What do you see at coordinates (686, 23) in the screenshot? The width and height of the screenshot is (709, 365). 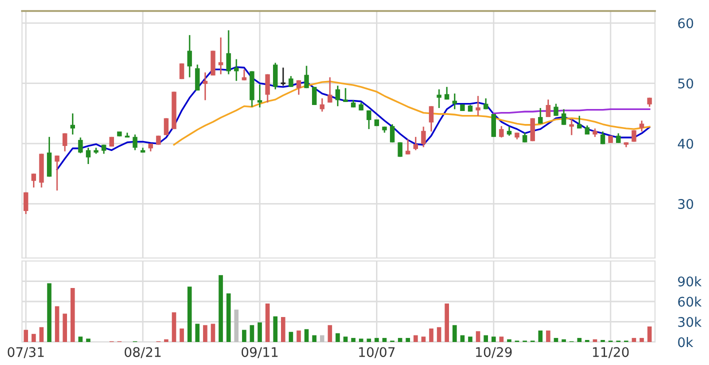 I see `y-tick-label: 60` at bounding box center [686, 23].